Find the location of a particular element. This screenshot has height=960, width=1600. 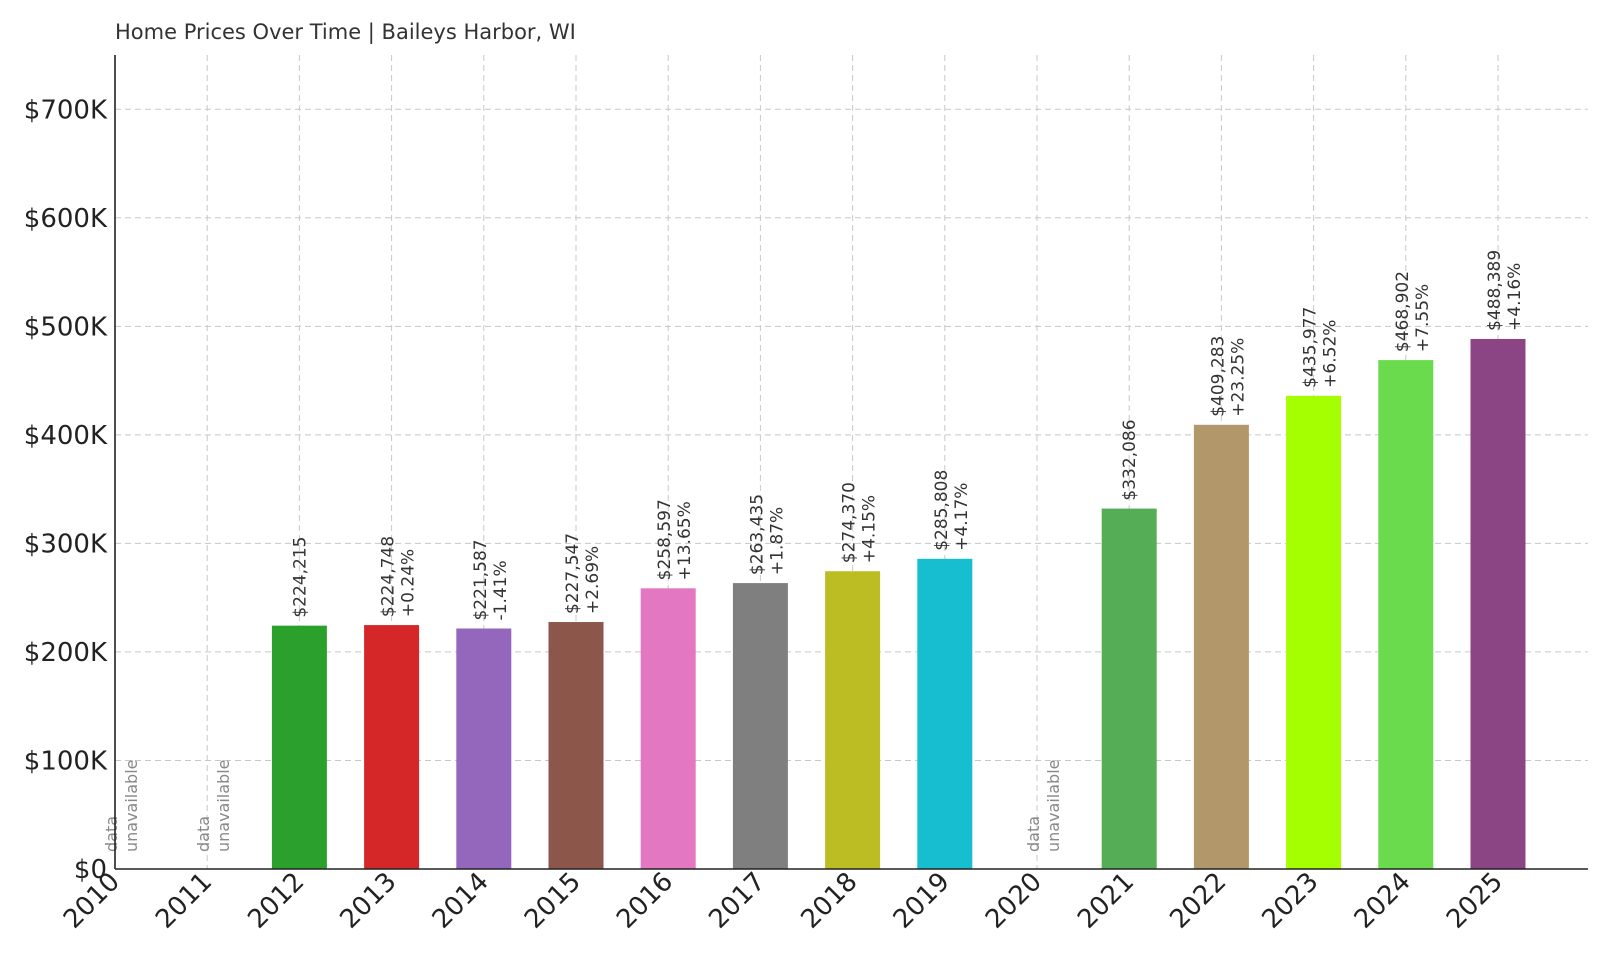

value-label-2023: $435,977+6.52% is located at coordinates (1321, 347).